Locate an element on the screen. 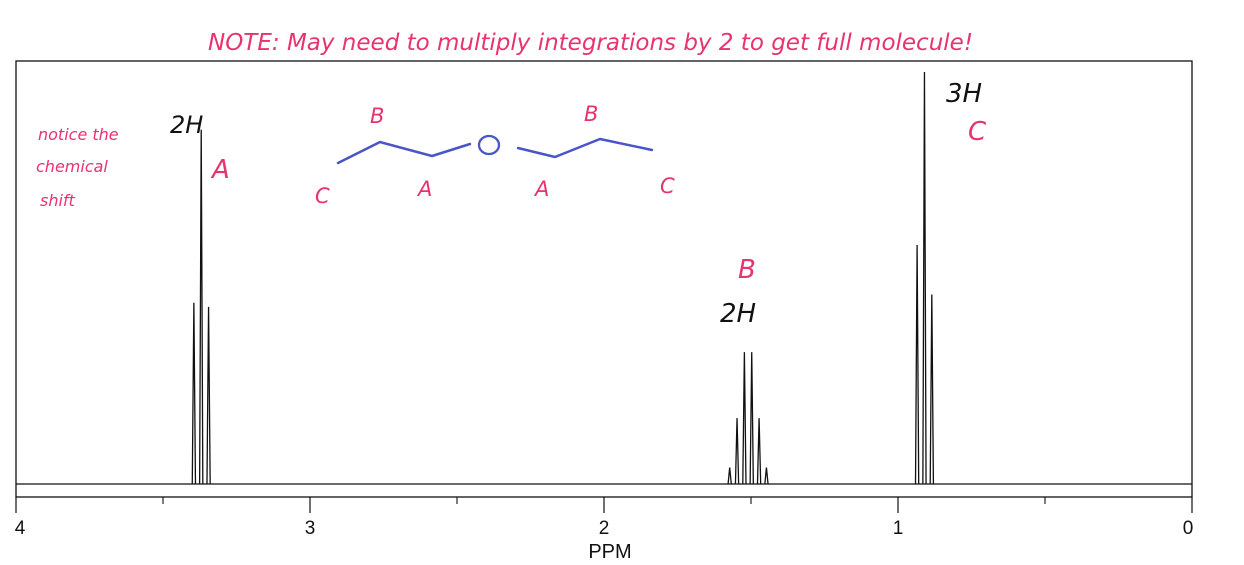 This screenshot has height=565, width=1244. peak-b-label: B is located at coordinates (747, 270).